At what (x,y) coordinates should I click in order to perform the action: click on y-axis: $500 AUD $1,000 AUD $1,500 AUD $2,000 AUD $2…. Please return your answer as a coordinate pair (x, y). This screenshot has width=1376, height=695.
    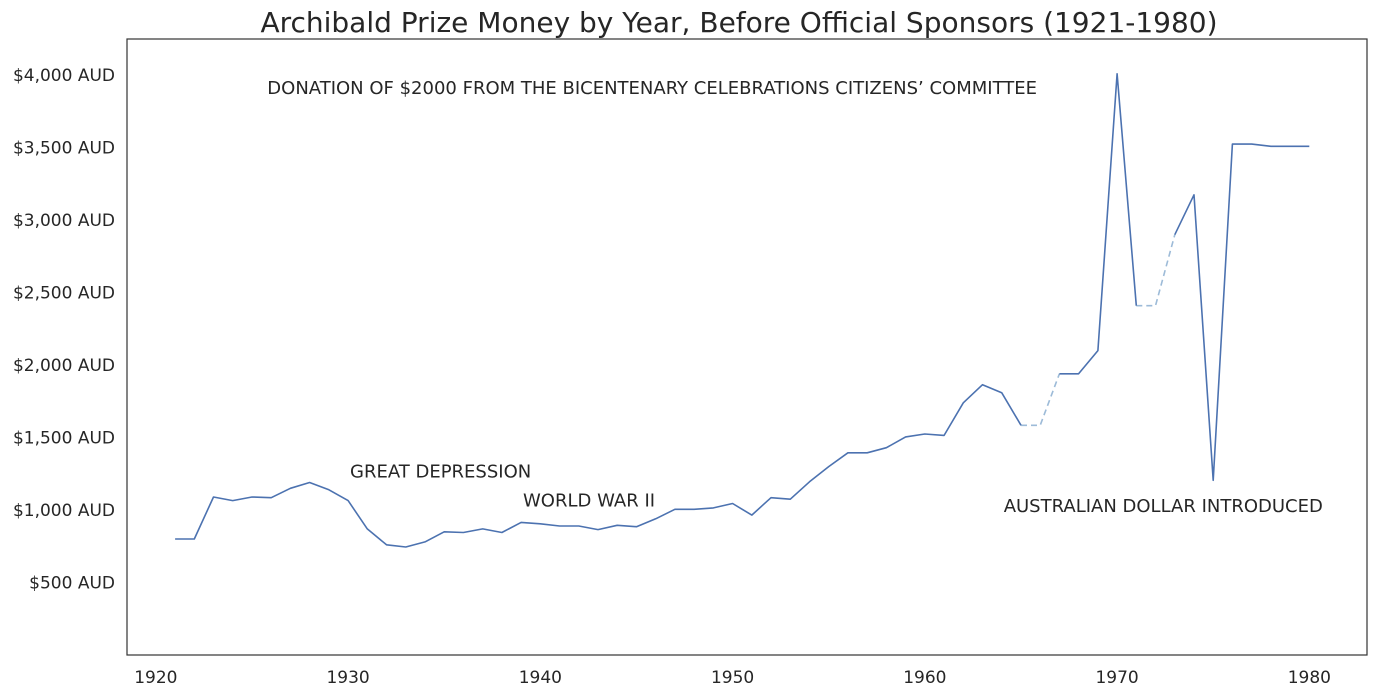
    Looking at the image, I should click on (64, 329).